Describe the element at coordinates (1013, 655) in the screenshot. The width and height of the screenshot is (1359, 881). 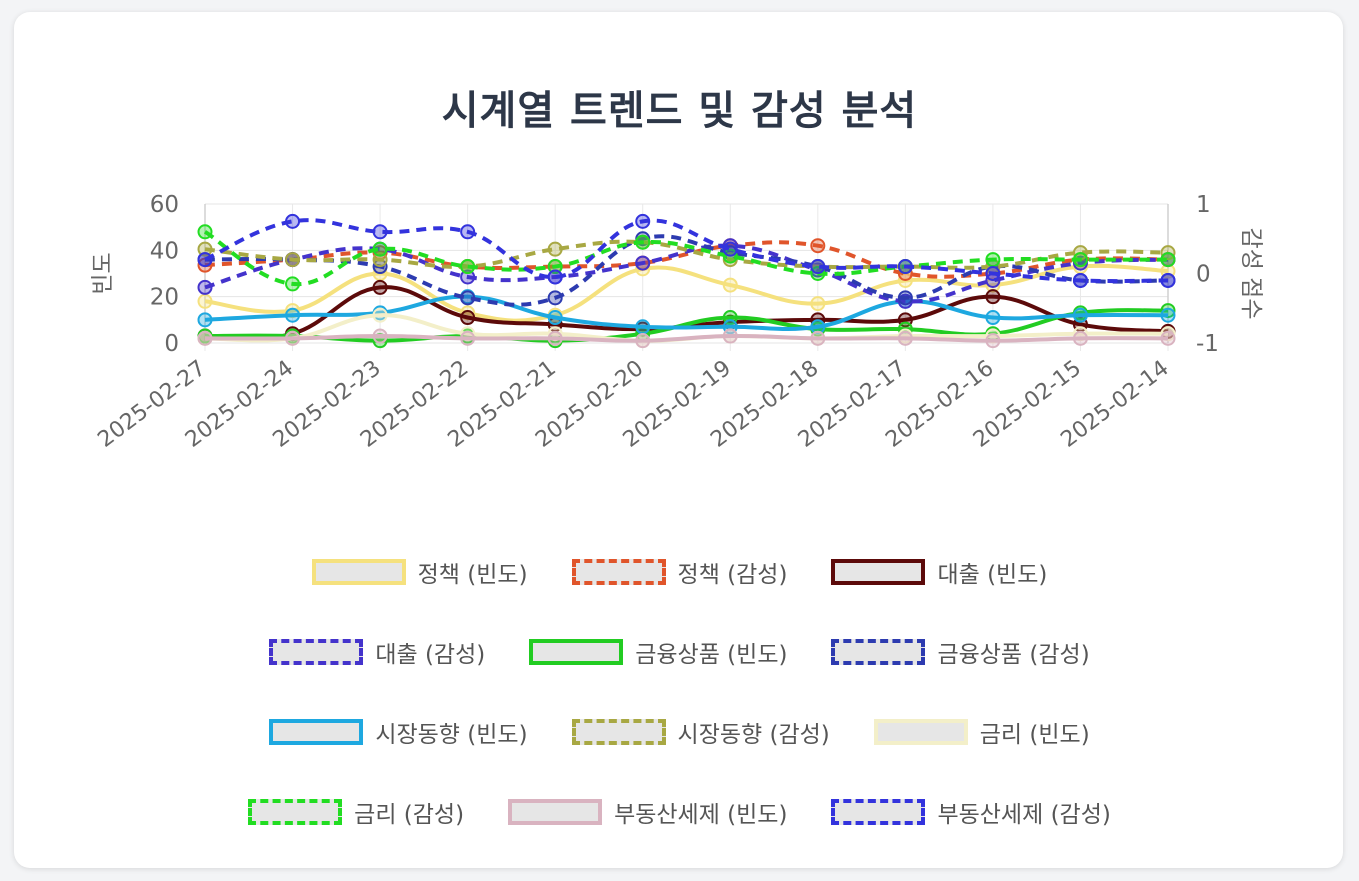
I see `legend-label: 금융상품 (감성)` at that location.